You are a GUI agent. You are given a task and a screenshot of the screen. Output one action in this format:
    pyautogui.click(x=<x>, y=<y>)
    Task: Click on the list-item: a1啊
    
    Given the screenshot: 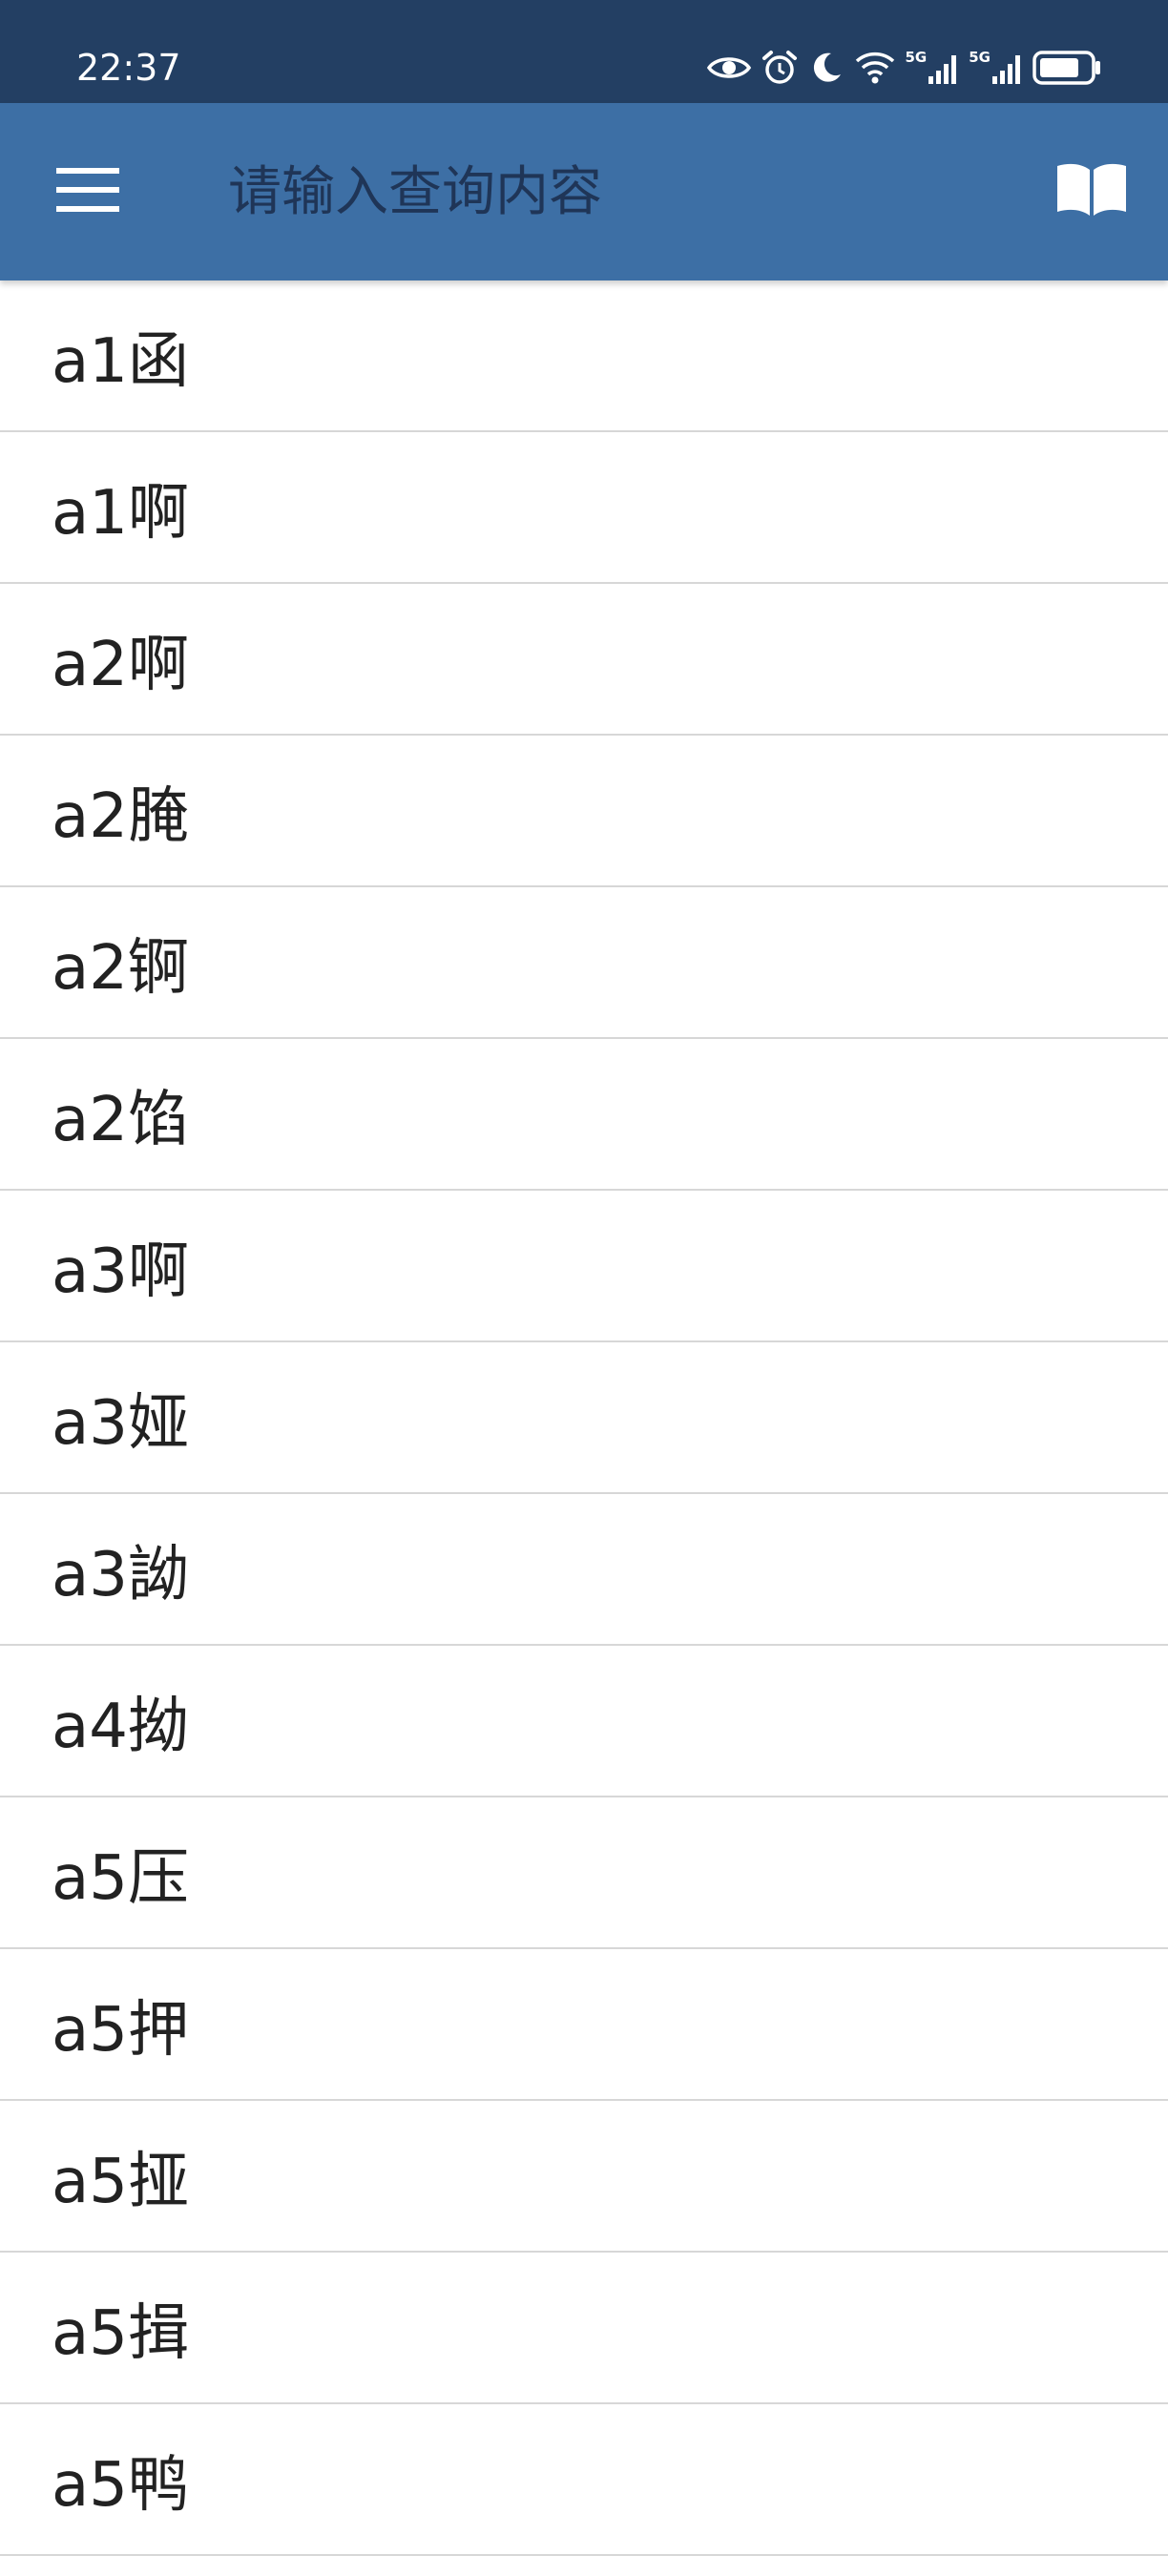 What is the action you would take?
    pyautogui.click(x=584, y=508)
    